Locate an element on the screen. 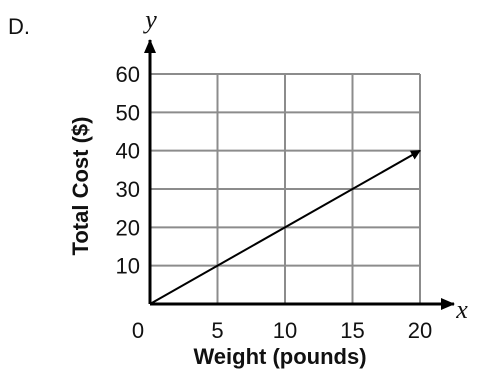 Image resolution: width=479 pixels, height=374 pixels. x-axis-variable: x is located at coordinates (461, 309).